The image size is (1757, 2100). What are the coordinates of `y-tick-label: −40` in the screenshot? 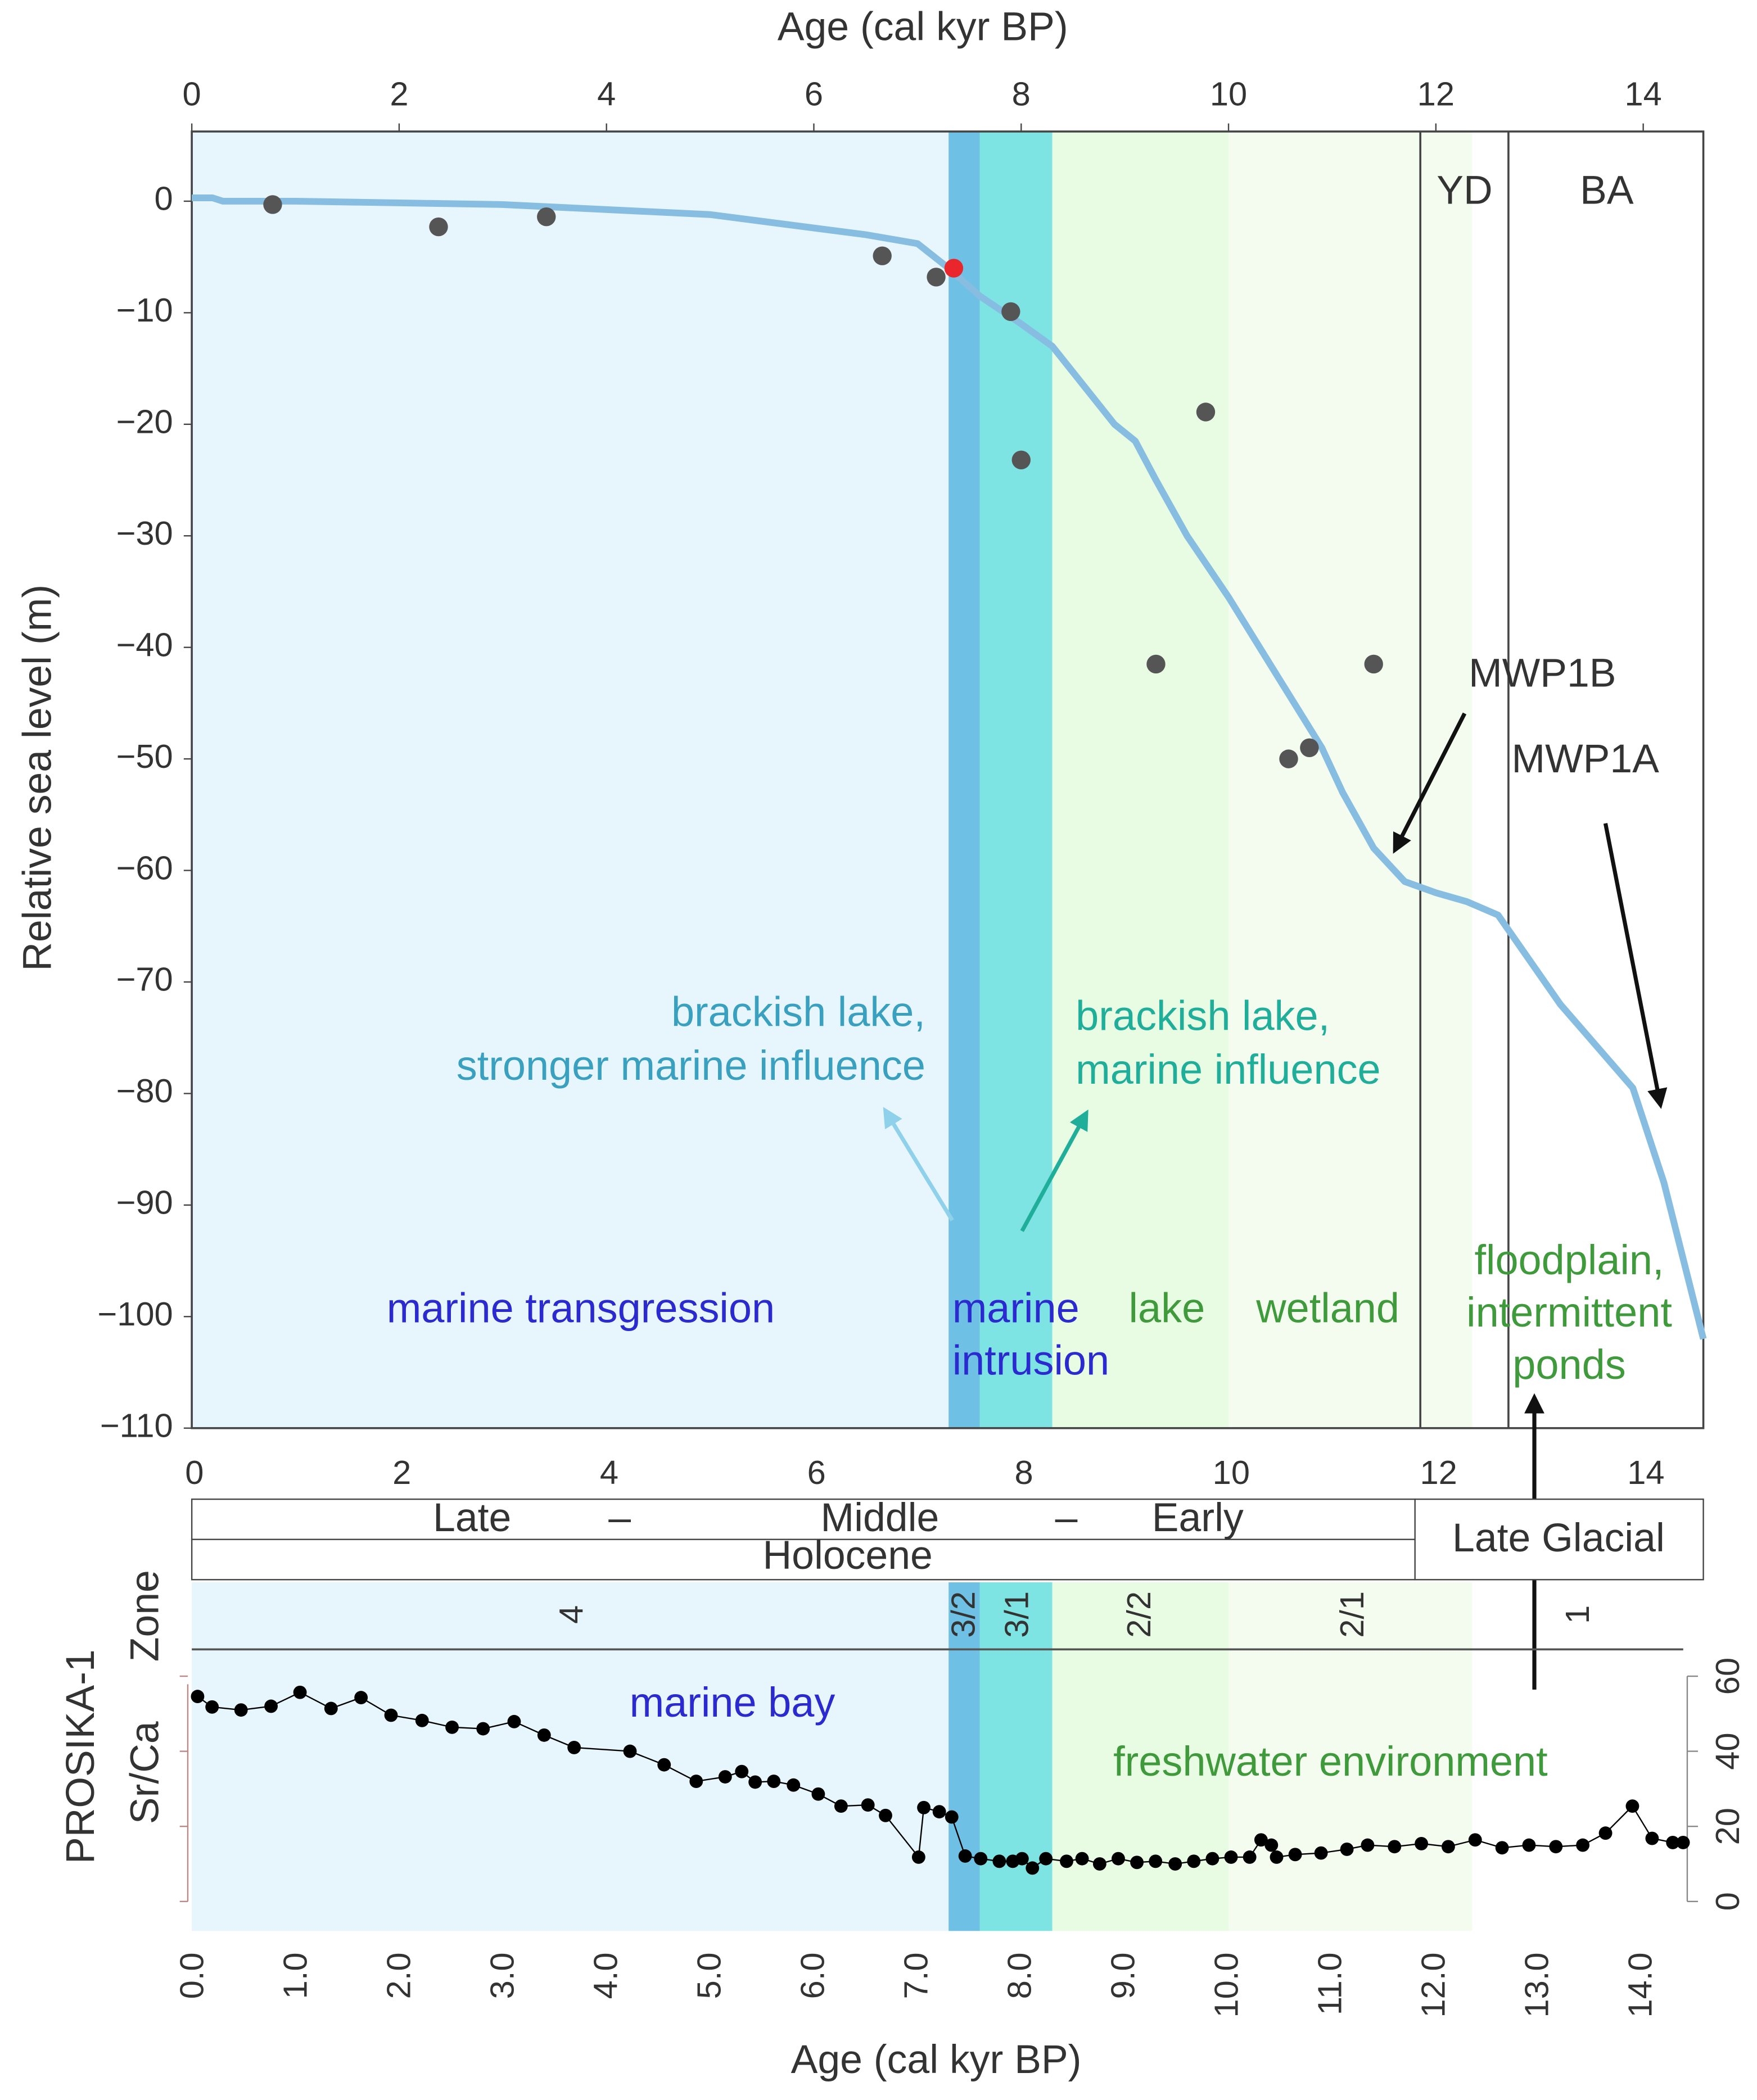 It's located at (144, 644).